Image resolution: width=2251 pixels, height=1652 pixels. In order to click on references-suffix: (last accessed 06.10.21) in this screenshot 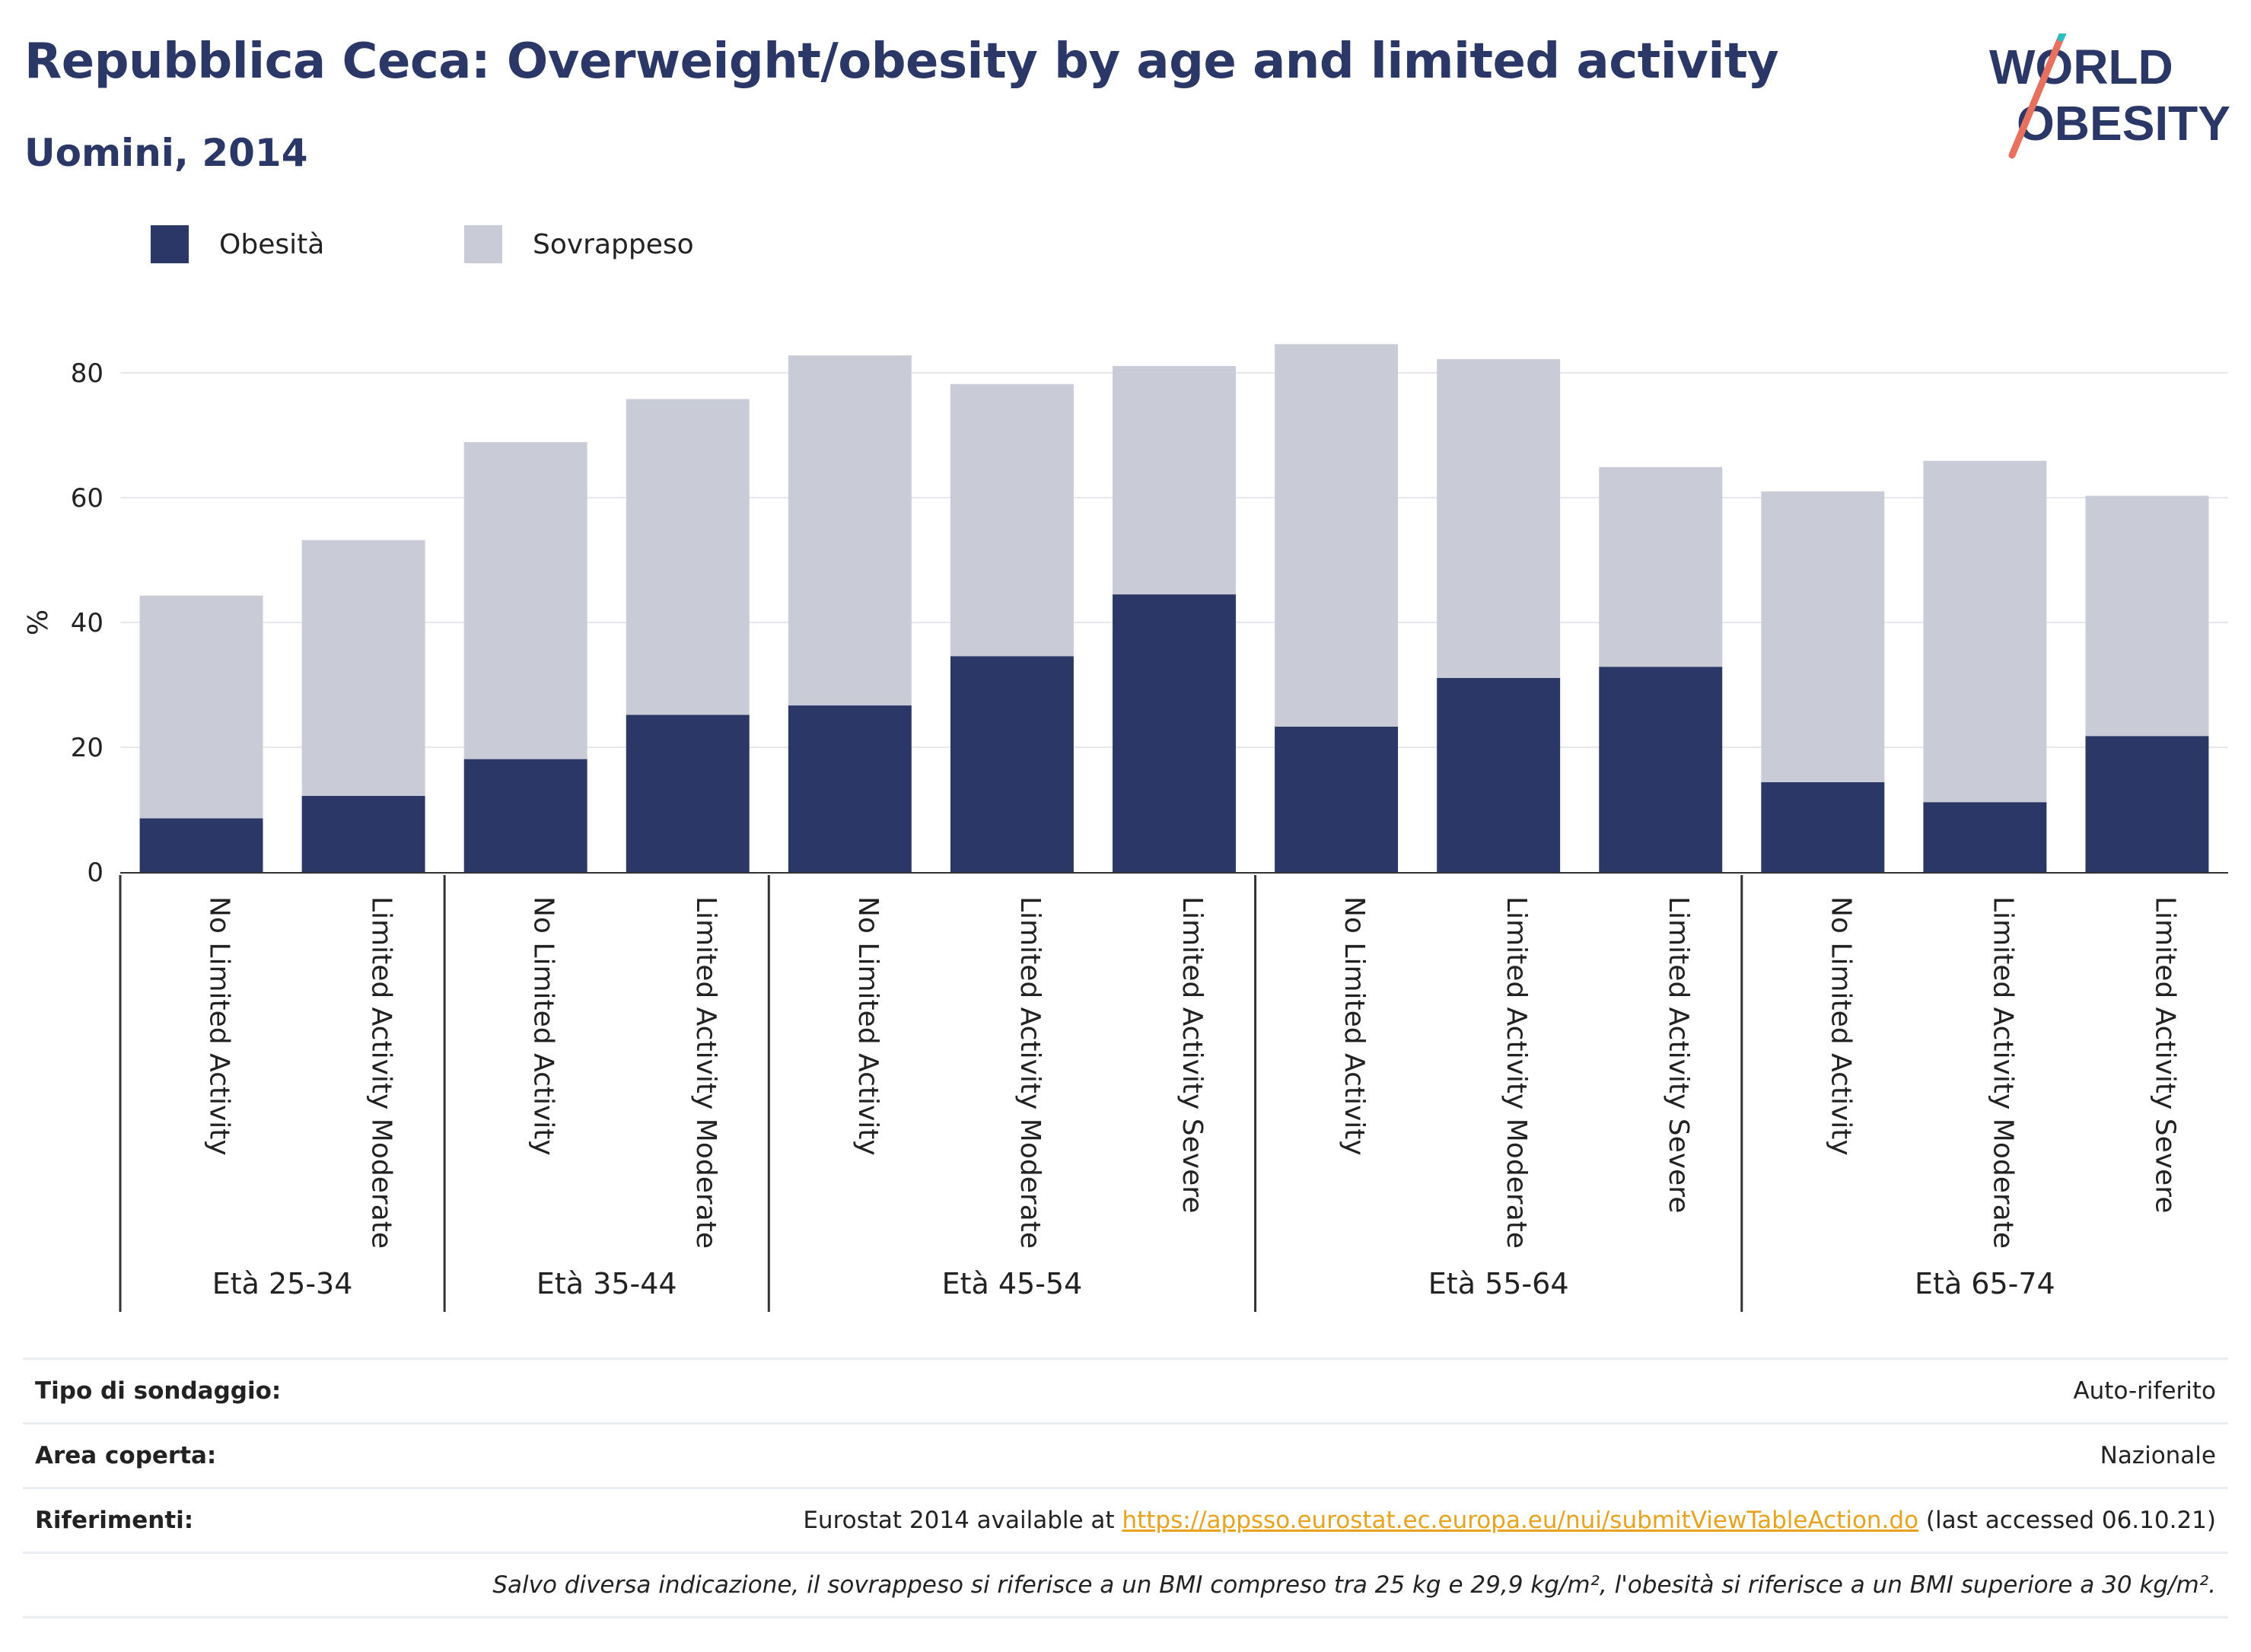, I will do `click(2067, 1520)`.